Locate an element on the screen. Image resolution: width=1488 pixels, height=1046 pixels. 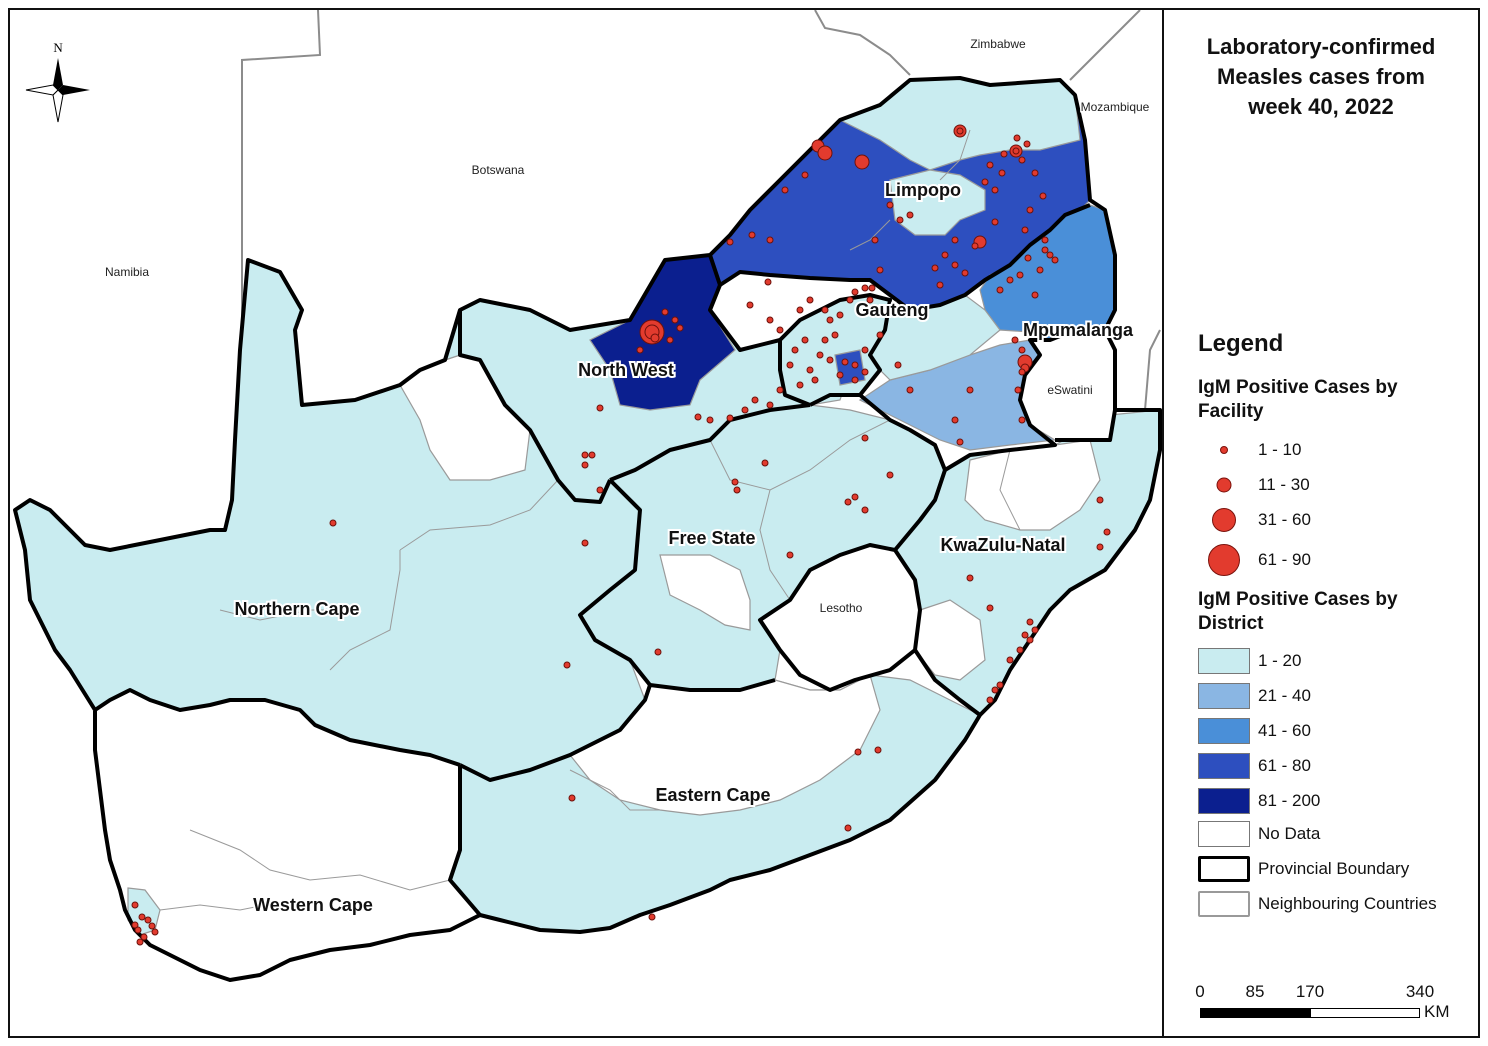
scale-tick-340: 340 is located at coordinates (1420, 991).